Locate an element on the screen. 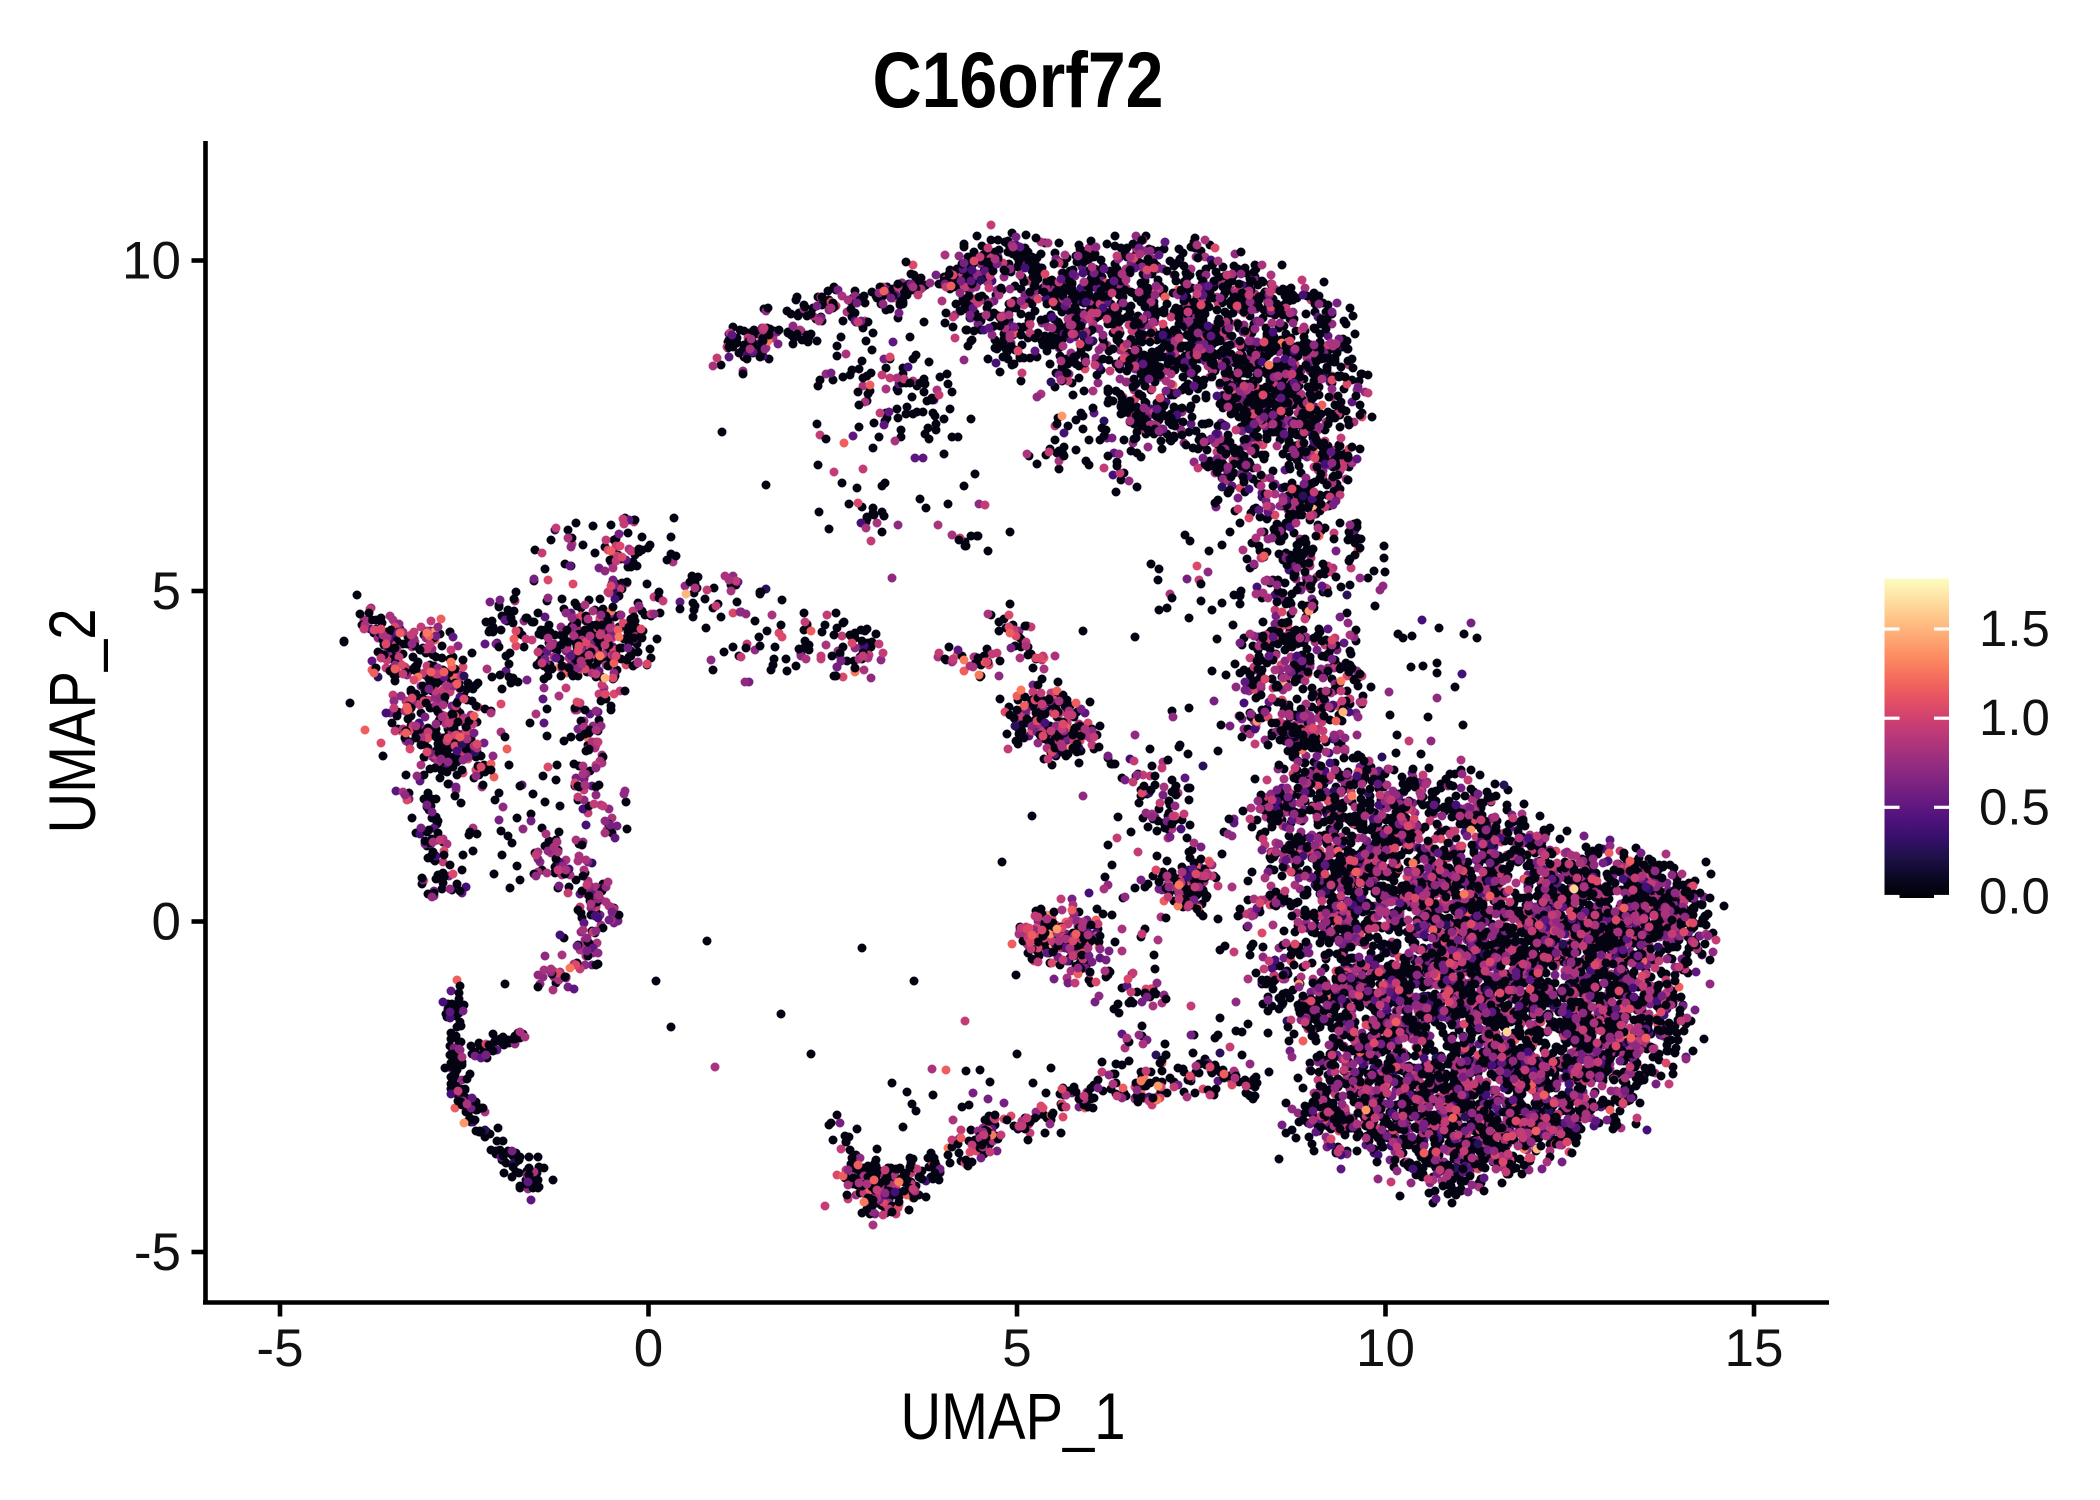  svg-text: 0.5 is located at coordinates (2014, 806).